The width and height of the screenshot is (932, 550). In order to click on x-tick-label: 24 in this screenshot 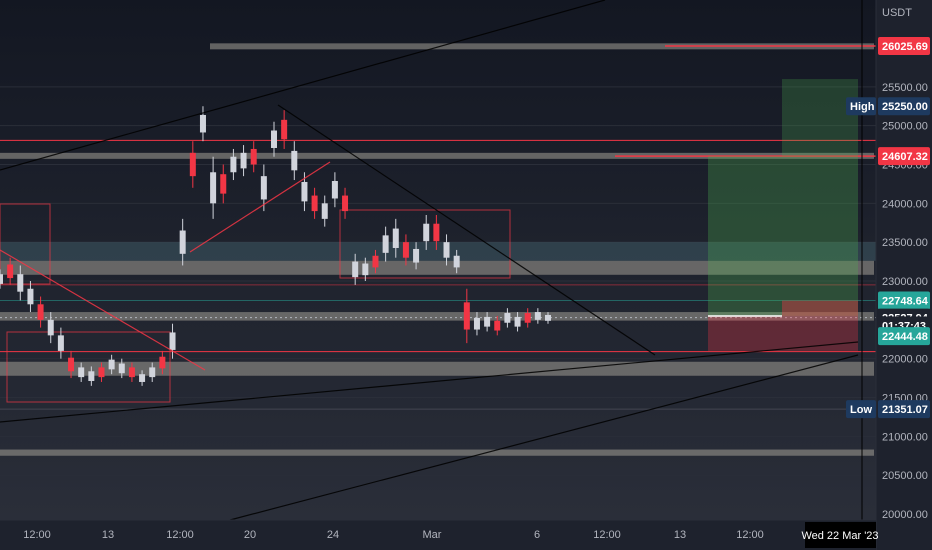, I will do `click(333, 535)`.